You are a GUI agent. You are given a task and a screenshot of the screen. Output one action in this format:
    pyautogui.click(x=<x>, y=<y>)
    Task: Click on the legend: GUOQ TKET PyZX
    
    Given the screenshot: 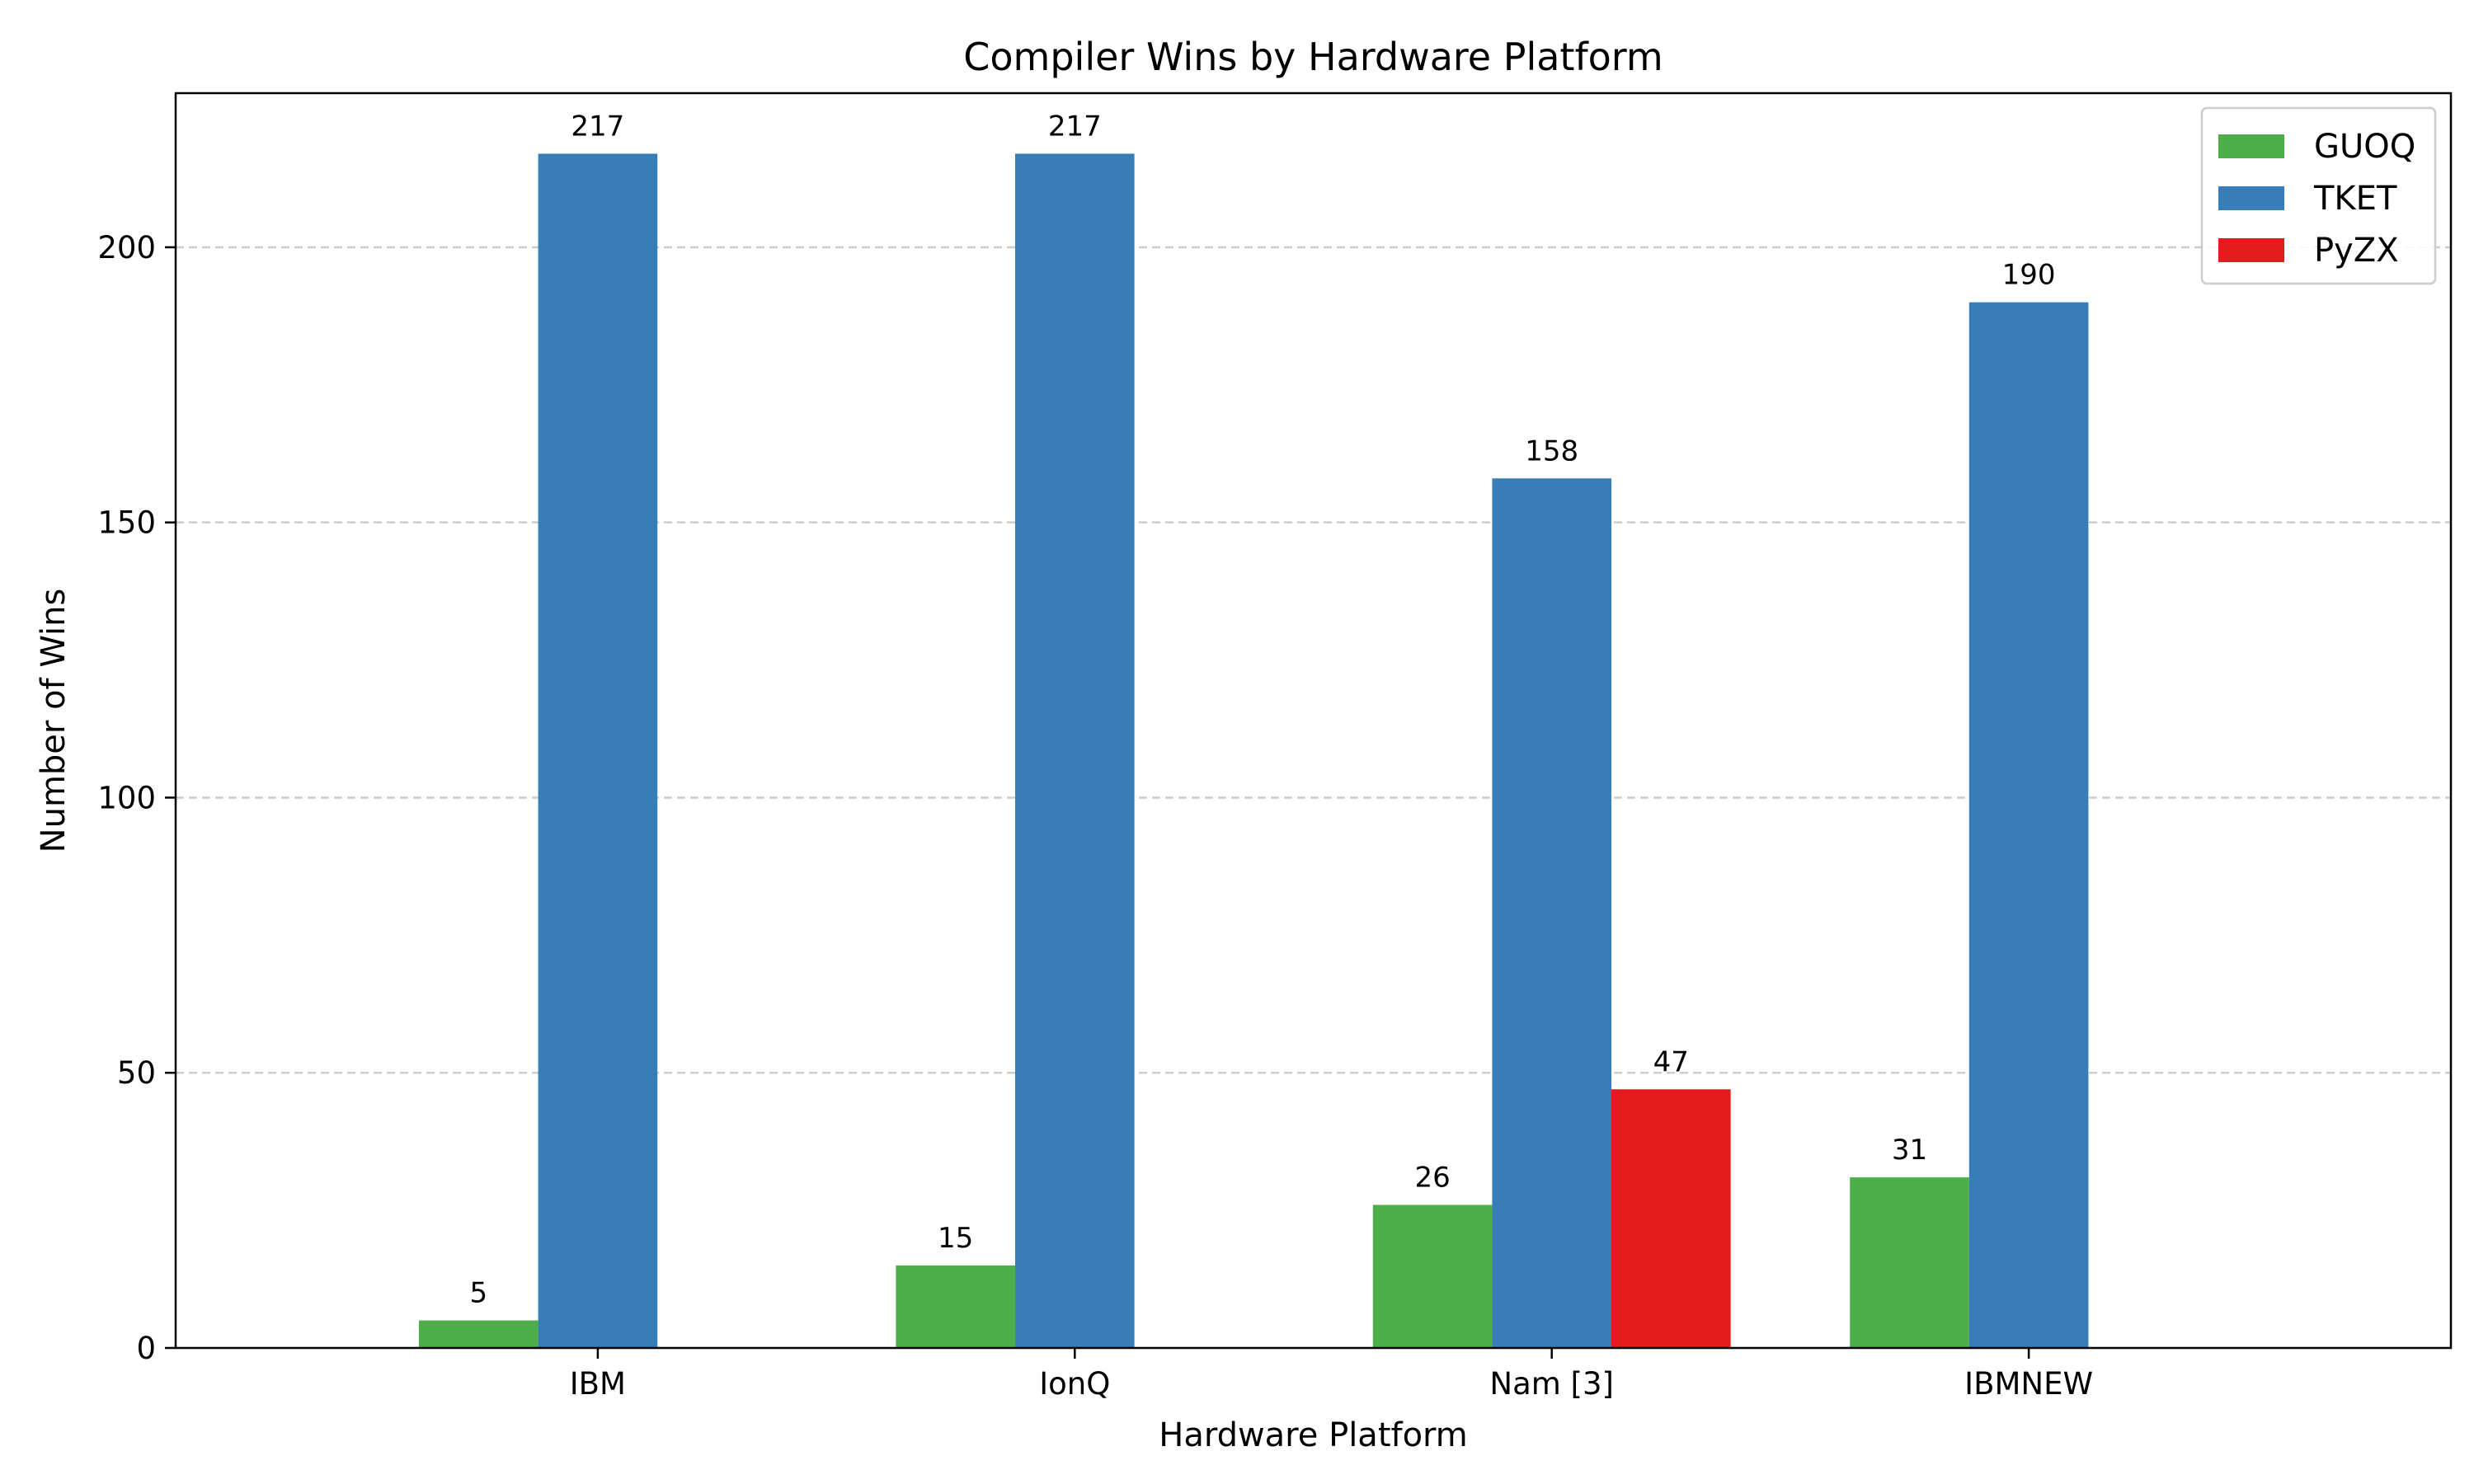 What is the action you would take?
    pyautogui.click(x=2318, y=195)
    